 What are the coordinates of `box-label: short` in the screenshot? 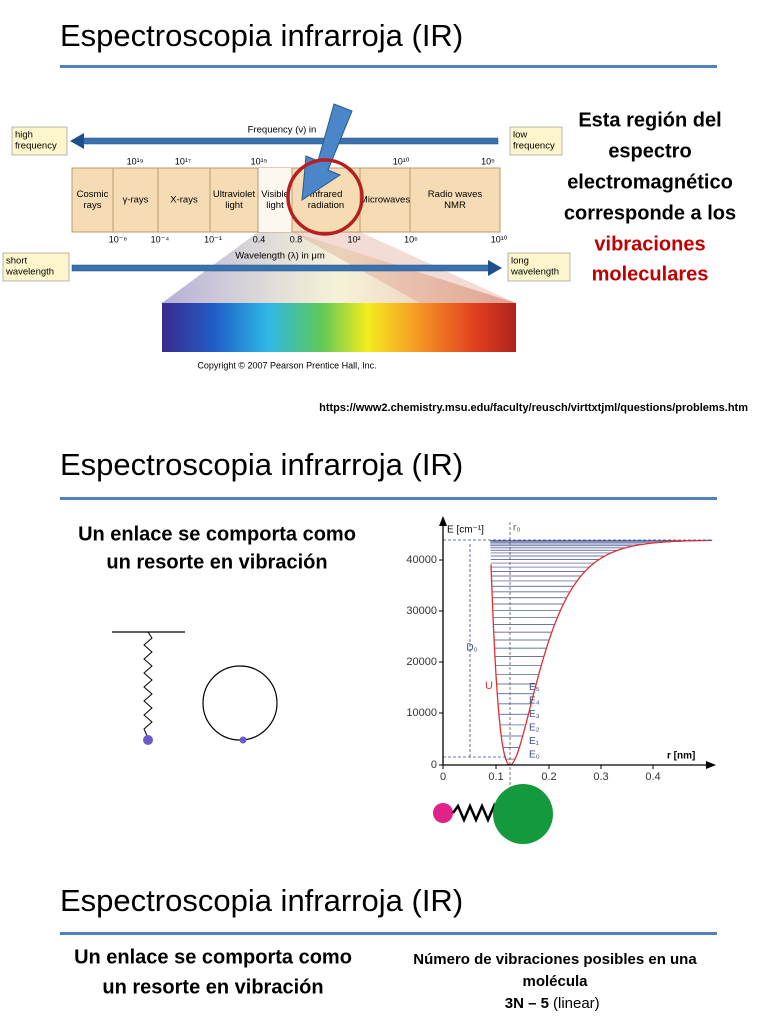 It's located at (16, 261).